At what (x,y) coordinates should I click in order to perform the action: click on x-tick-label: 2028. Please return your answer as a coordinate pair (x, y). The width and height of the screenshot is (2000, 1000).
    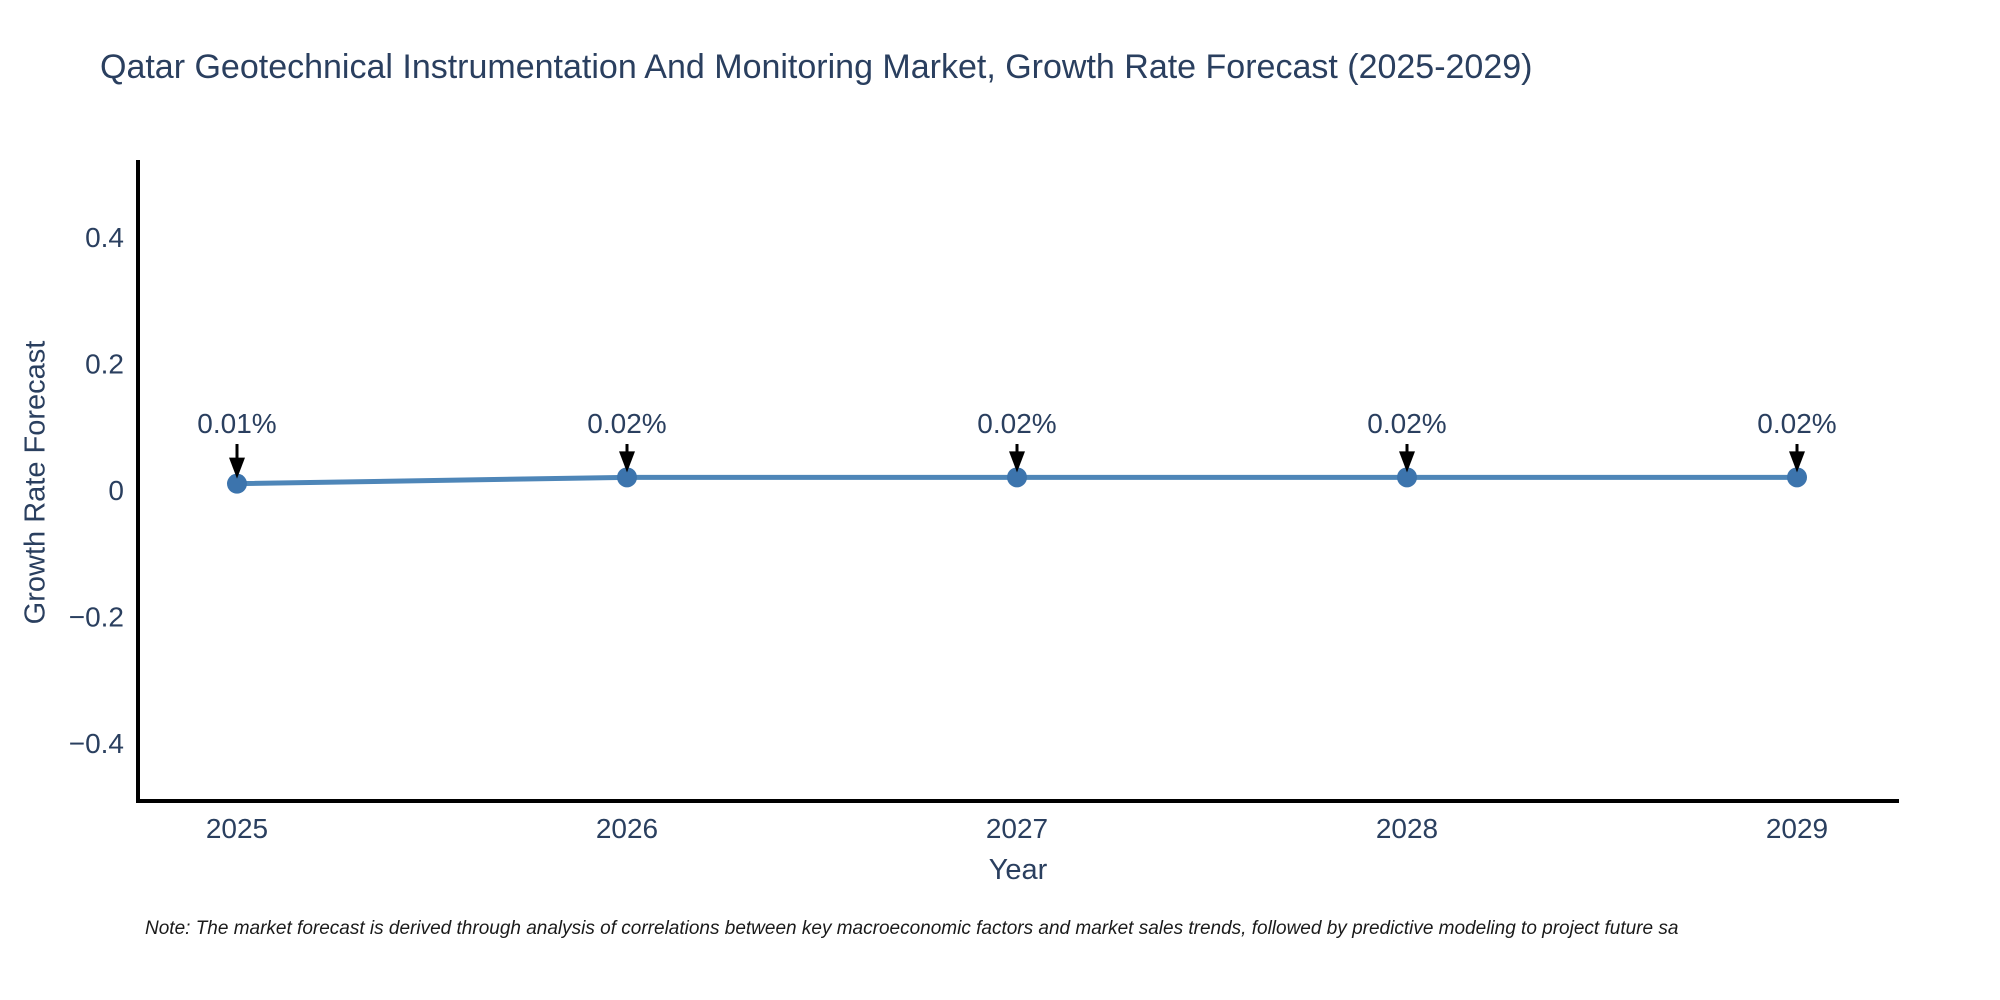
    Looking at the image, I should click on (1407, 828).